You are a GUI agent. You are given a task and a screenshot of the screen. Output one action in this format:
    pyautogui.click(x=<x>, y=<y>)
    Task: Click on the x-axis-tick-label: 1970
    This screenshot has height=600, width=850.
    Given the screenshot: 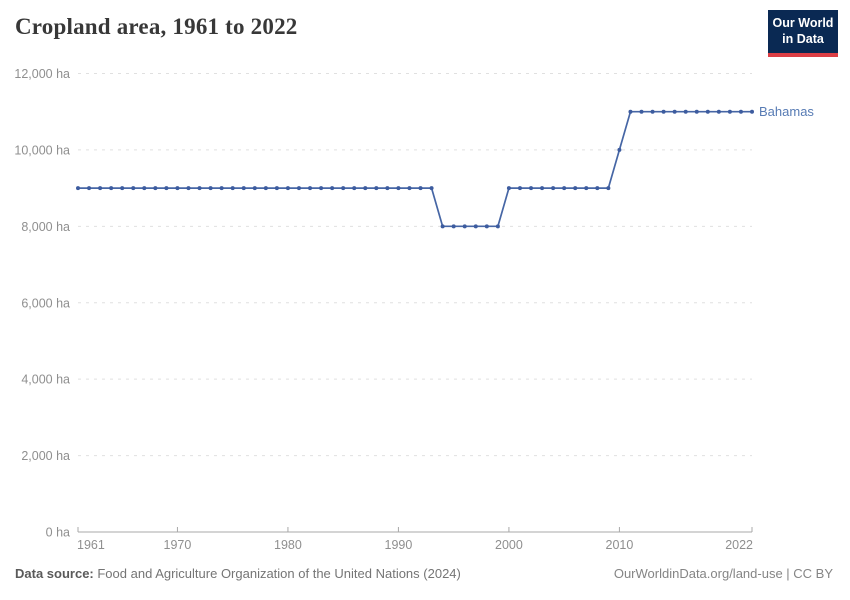 What is the action you would take?
    pyautogui.click(x=178, y=545)
    